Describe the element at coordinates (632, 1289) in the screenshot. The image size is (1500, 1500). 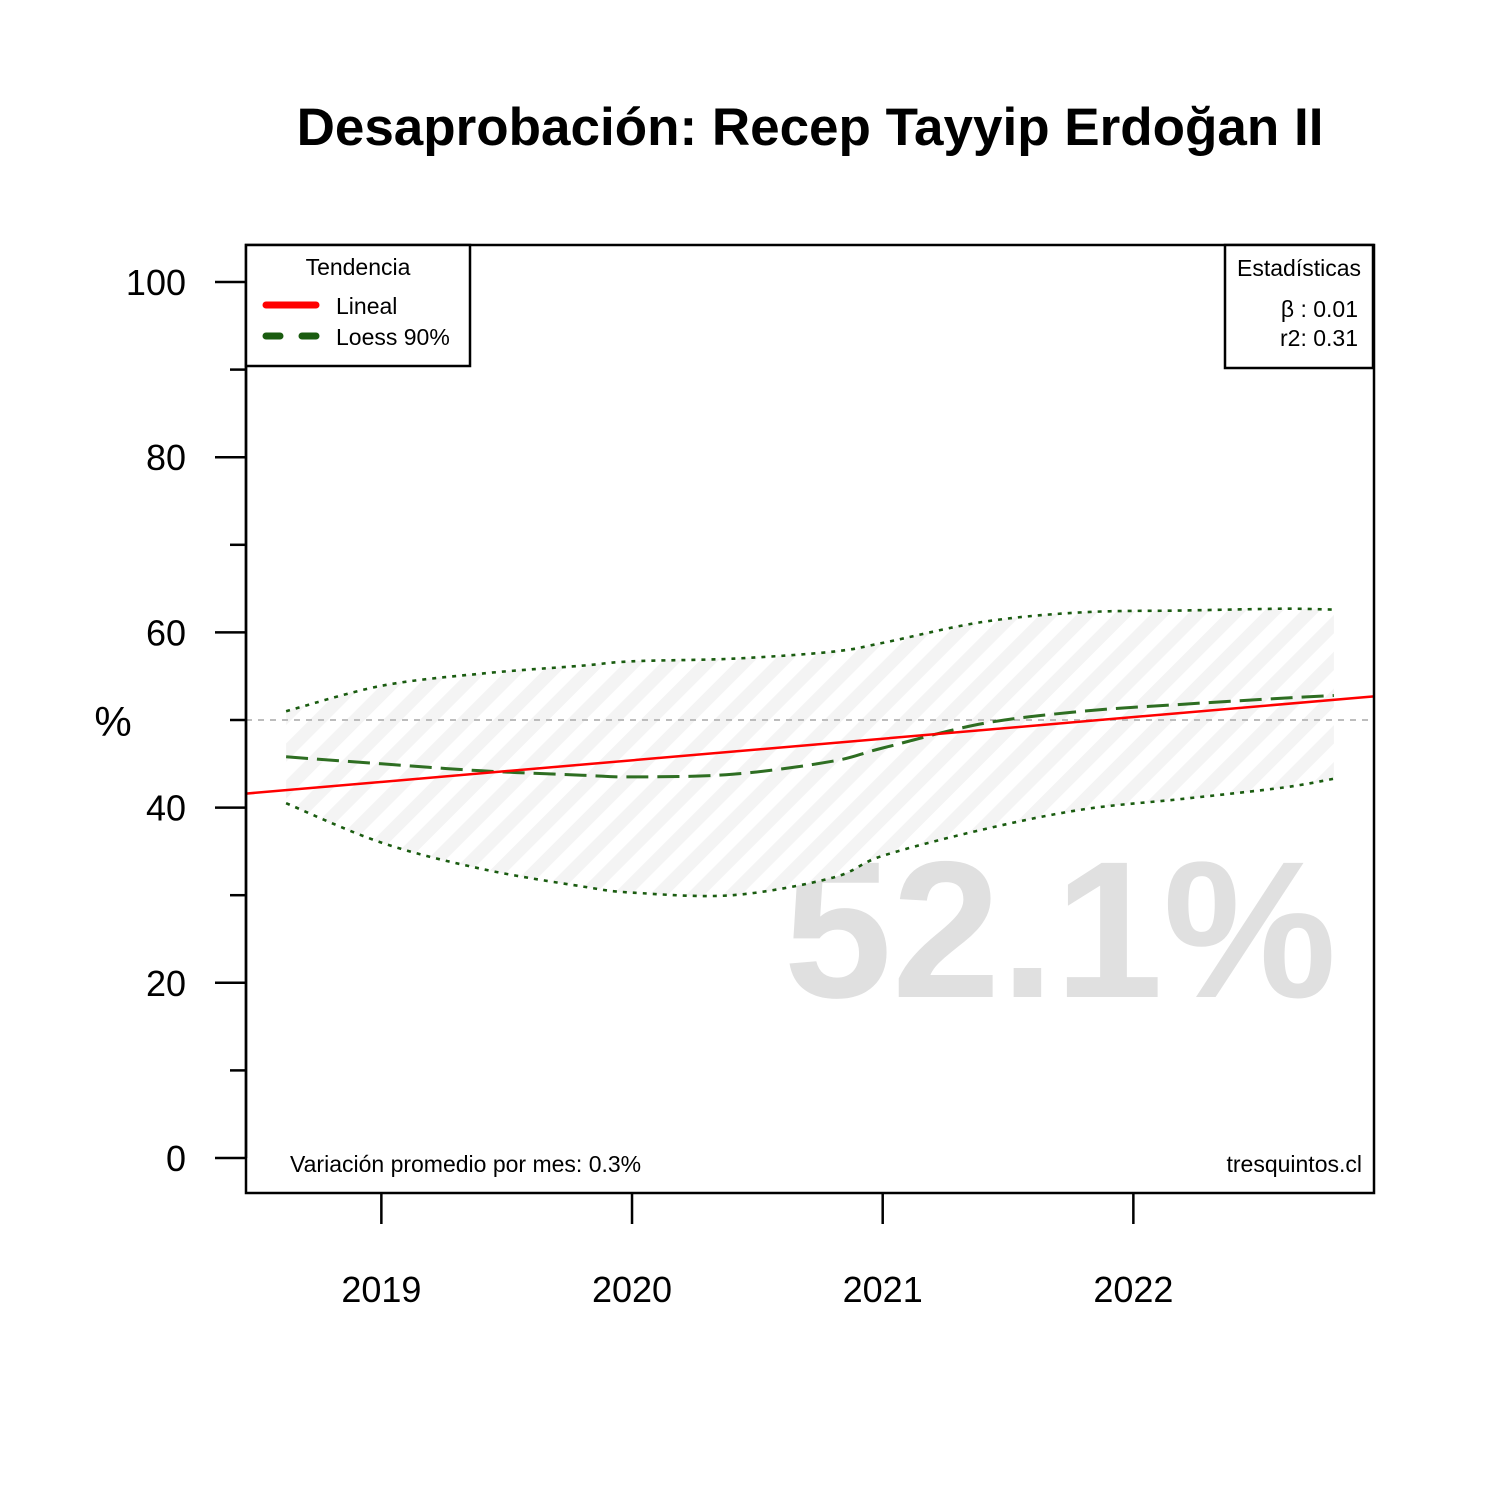
I see `x-tick-label-2020: 2020` at that location.